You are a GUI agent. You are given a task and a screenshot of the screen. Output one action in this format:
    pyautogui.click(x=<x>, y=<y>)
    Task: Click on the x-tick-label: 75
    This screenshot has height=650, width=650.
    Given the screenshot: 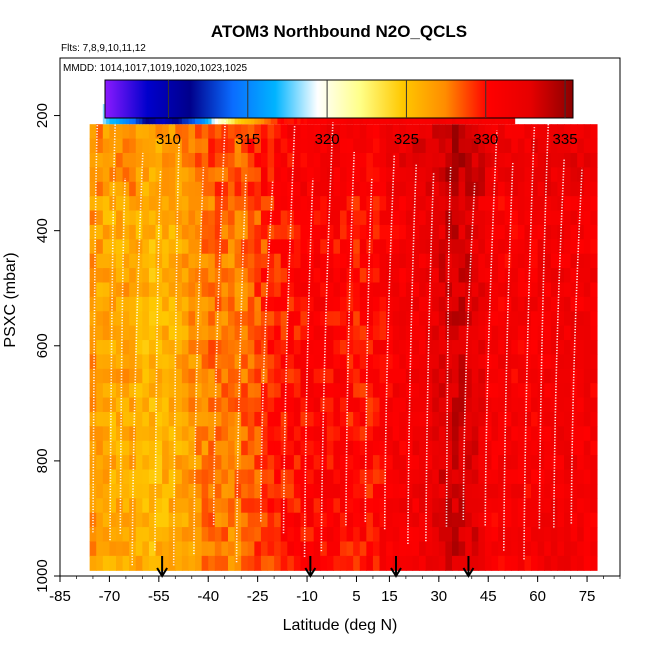 What is the action you would take?
    pyautogui.click(x=587, y=596)
    